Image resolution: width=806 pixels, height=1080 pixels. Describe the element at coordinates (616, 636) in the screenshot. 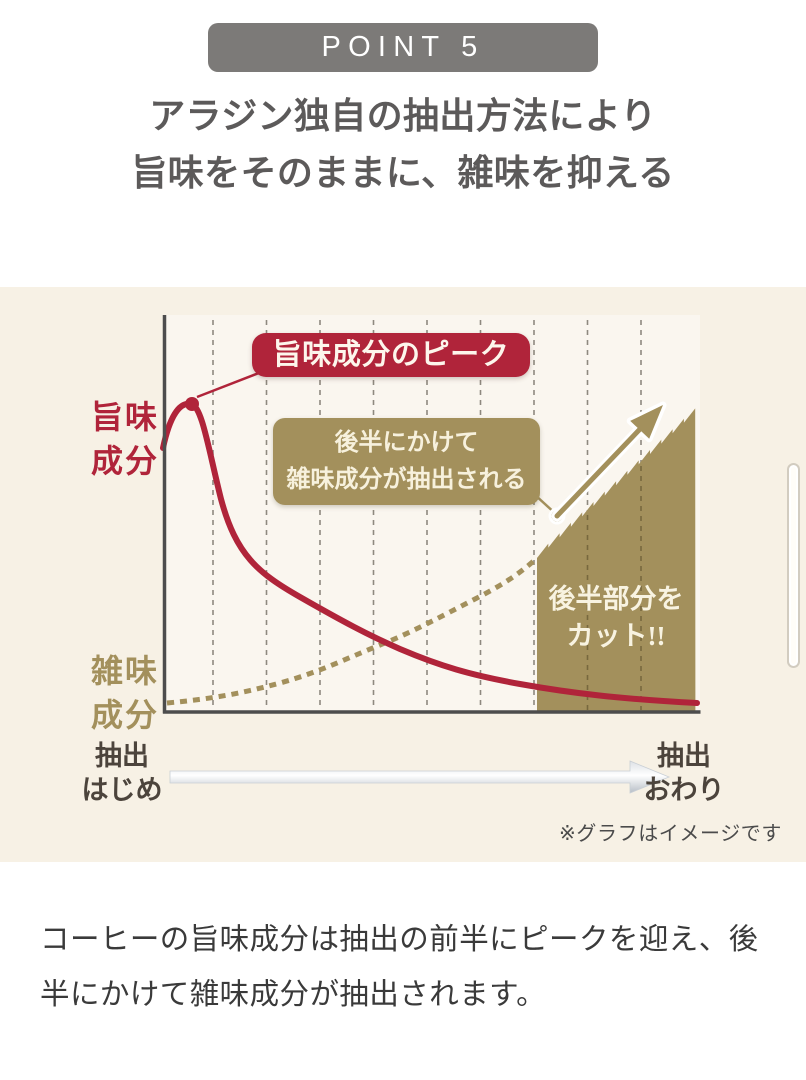

I see `cut-label-line-2: カット!!` at that location.